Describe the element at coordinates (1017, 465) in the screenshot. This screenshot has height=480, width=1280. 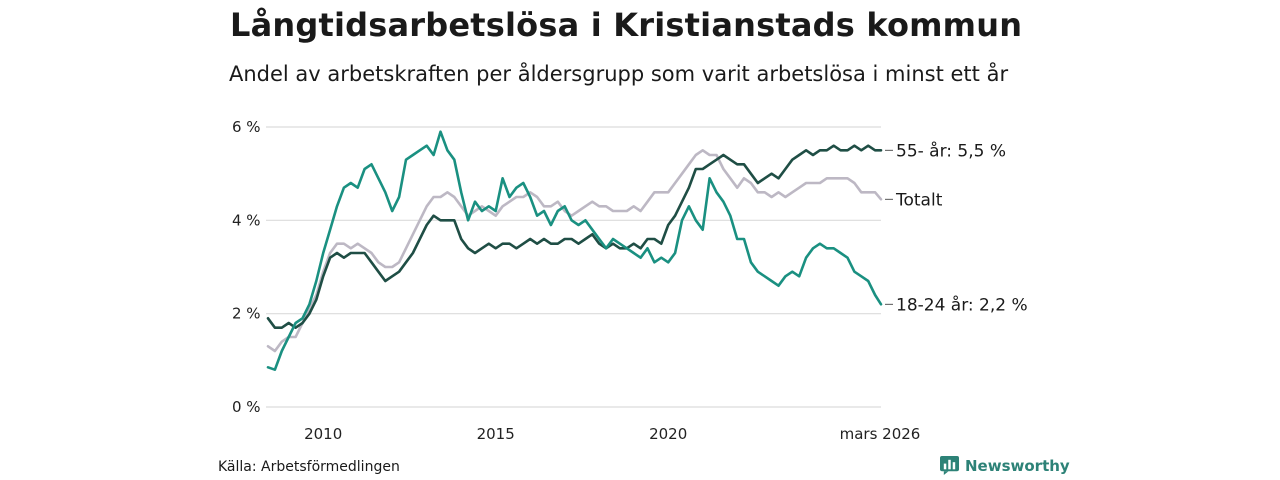
I see `brand-name: Newsworthy` at that location.